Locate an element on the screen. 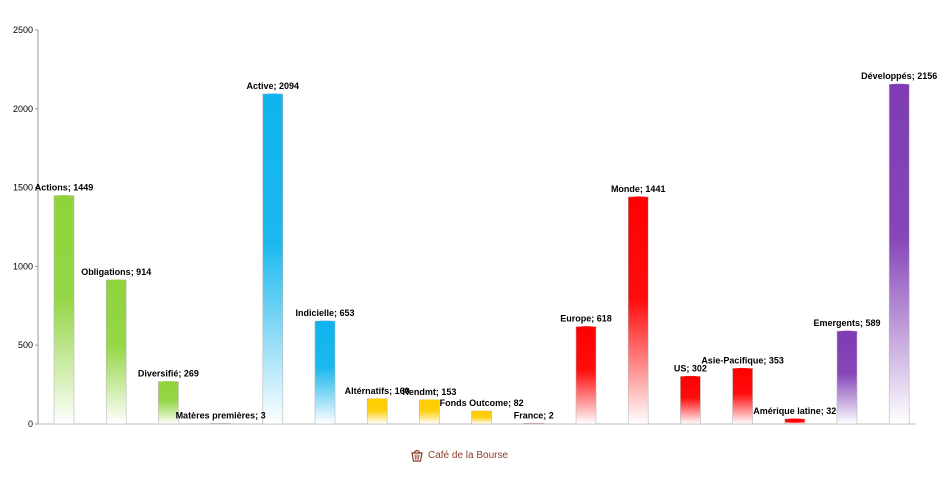  basket-icon is located at coordinates (417, 455).